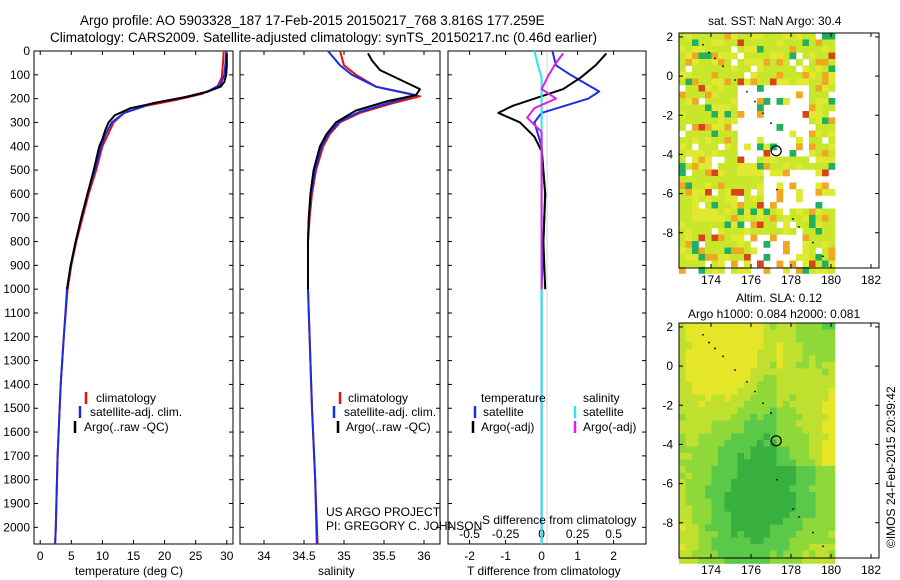 This screenshot has width=900, height=580. Describe the element at coordinates (669, 76) in the screenshot. I see `map-y-label: 0` at that location.